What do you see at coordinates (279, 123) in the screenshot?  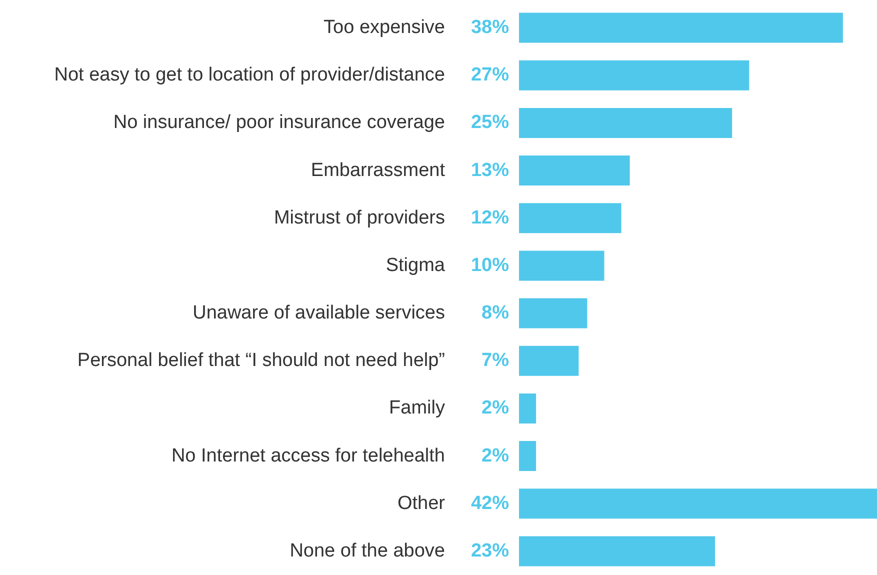 I see `y-tick-label: No insurance/ poor insurance coverage` at bounding box center [279, 123].